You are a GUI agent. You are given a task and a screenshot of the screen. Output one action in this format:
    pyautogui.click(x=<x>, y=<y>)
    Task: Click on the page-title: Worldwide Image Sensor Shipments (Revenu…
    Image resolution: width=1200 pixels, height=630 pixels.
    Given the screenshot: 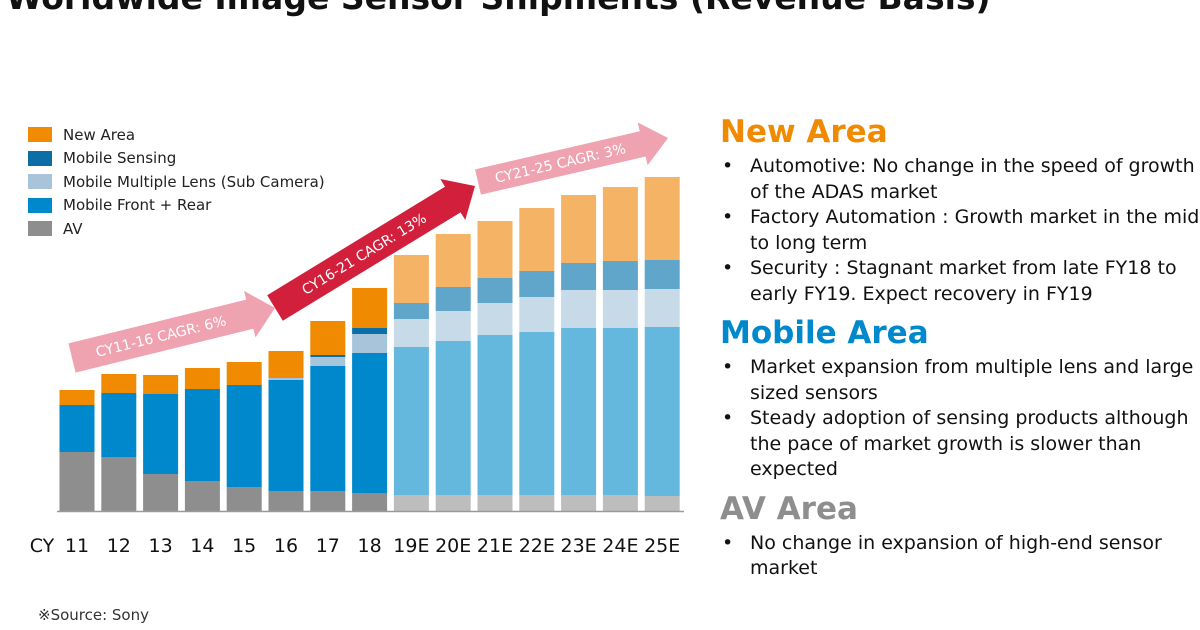 What is the action you would take?
    pyautogui.click(x=498, y=8)
    